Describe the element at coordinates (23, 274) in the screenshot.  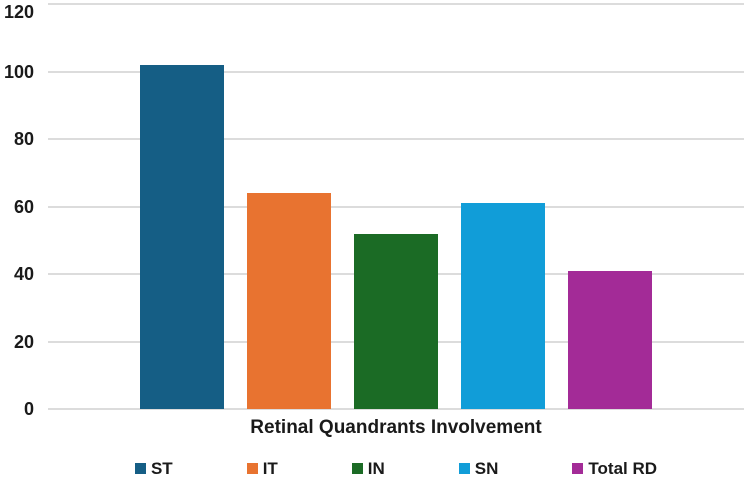
I see `y-axis-tick-label: 40` at that location.